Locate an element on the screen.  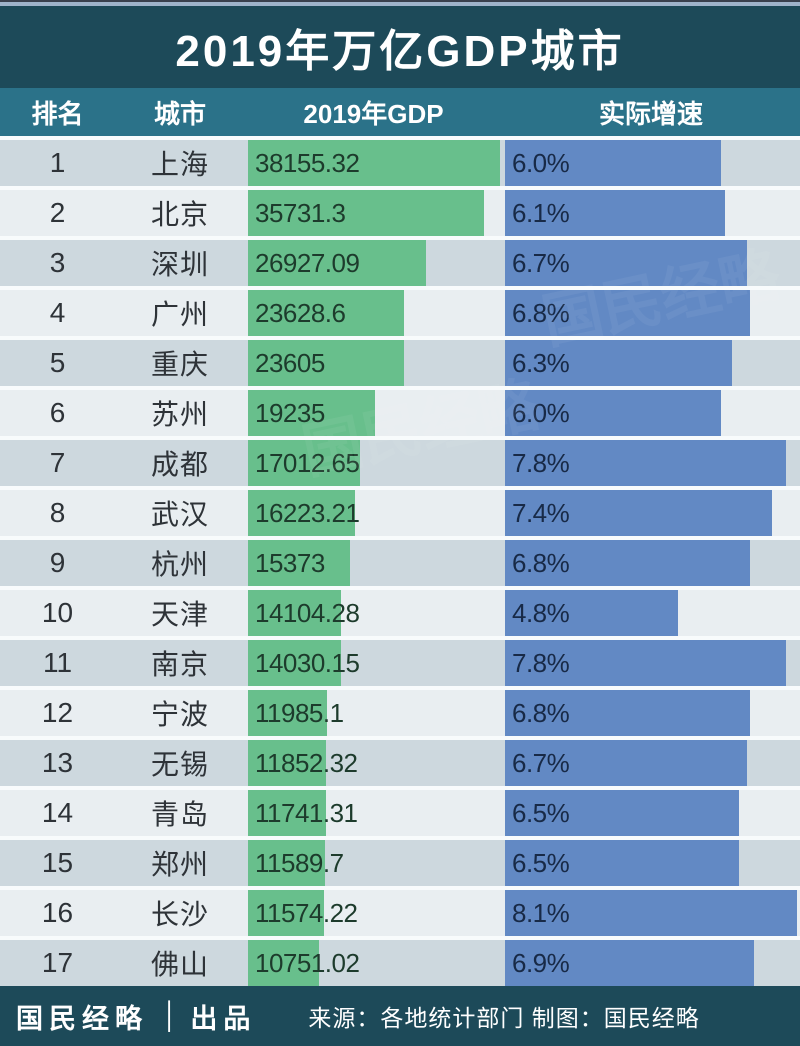
city-cell: 南京 is located at coordinates (179, 664).